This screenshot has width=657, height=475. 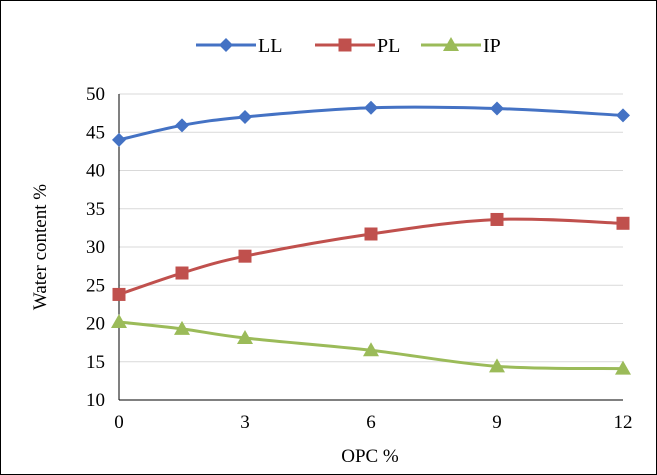 I want to click on y-tick-label: 20, so click(x=95, y=324).